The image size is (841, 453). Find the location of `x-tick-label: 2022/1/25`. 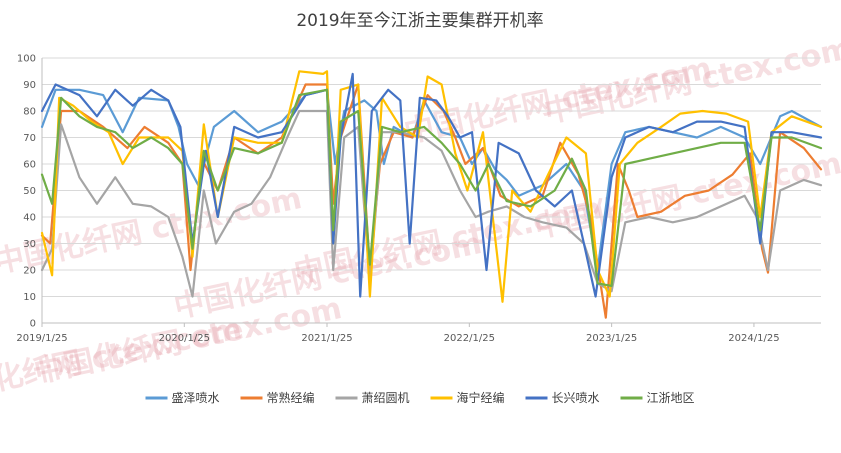

x-tick-label: 2022/1/25 is located at coordinates (469, 338).